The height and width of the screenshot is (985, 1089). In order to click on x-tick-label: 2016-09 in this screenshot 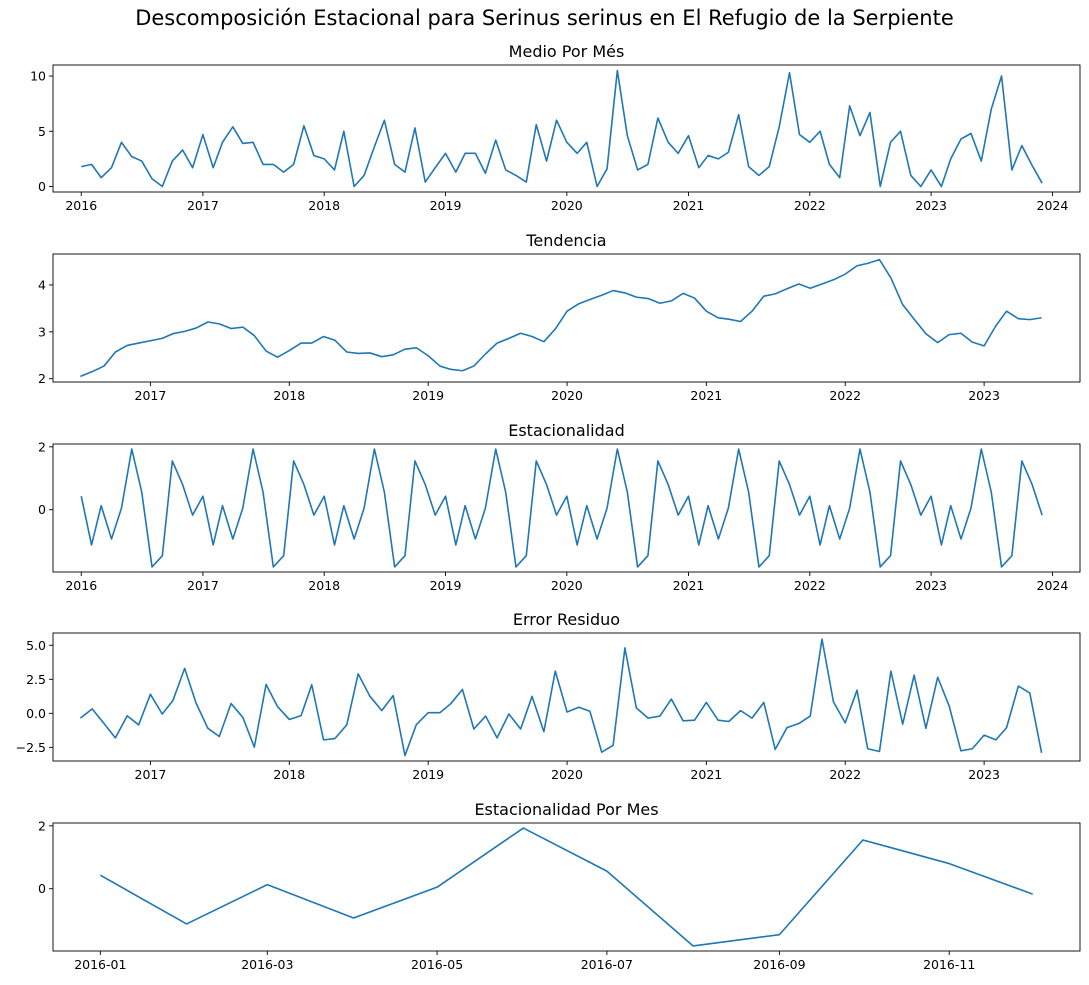, I will do `click(779, 964)`.